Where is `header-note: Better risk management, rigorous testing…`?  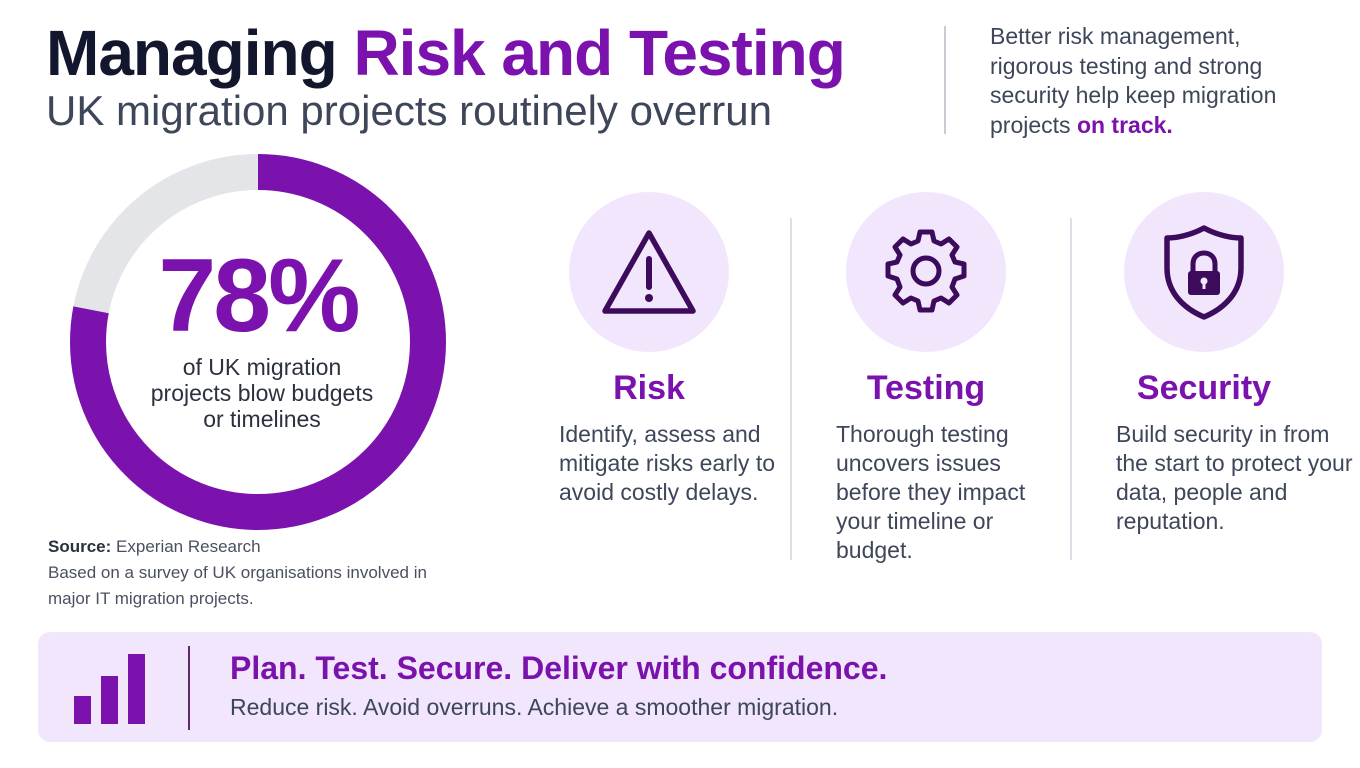
header-note: Better risk management, rigorous testing… is located at coordinates (1160, 81).